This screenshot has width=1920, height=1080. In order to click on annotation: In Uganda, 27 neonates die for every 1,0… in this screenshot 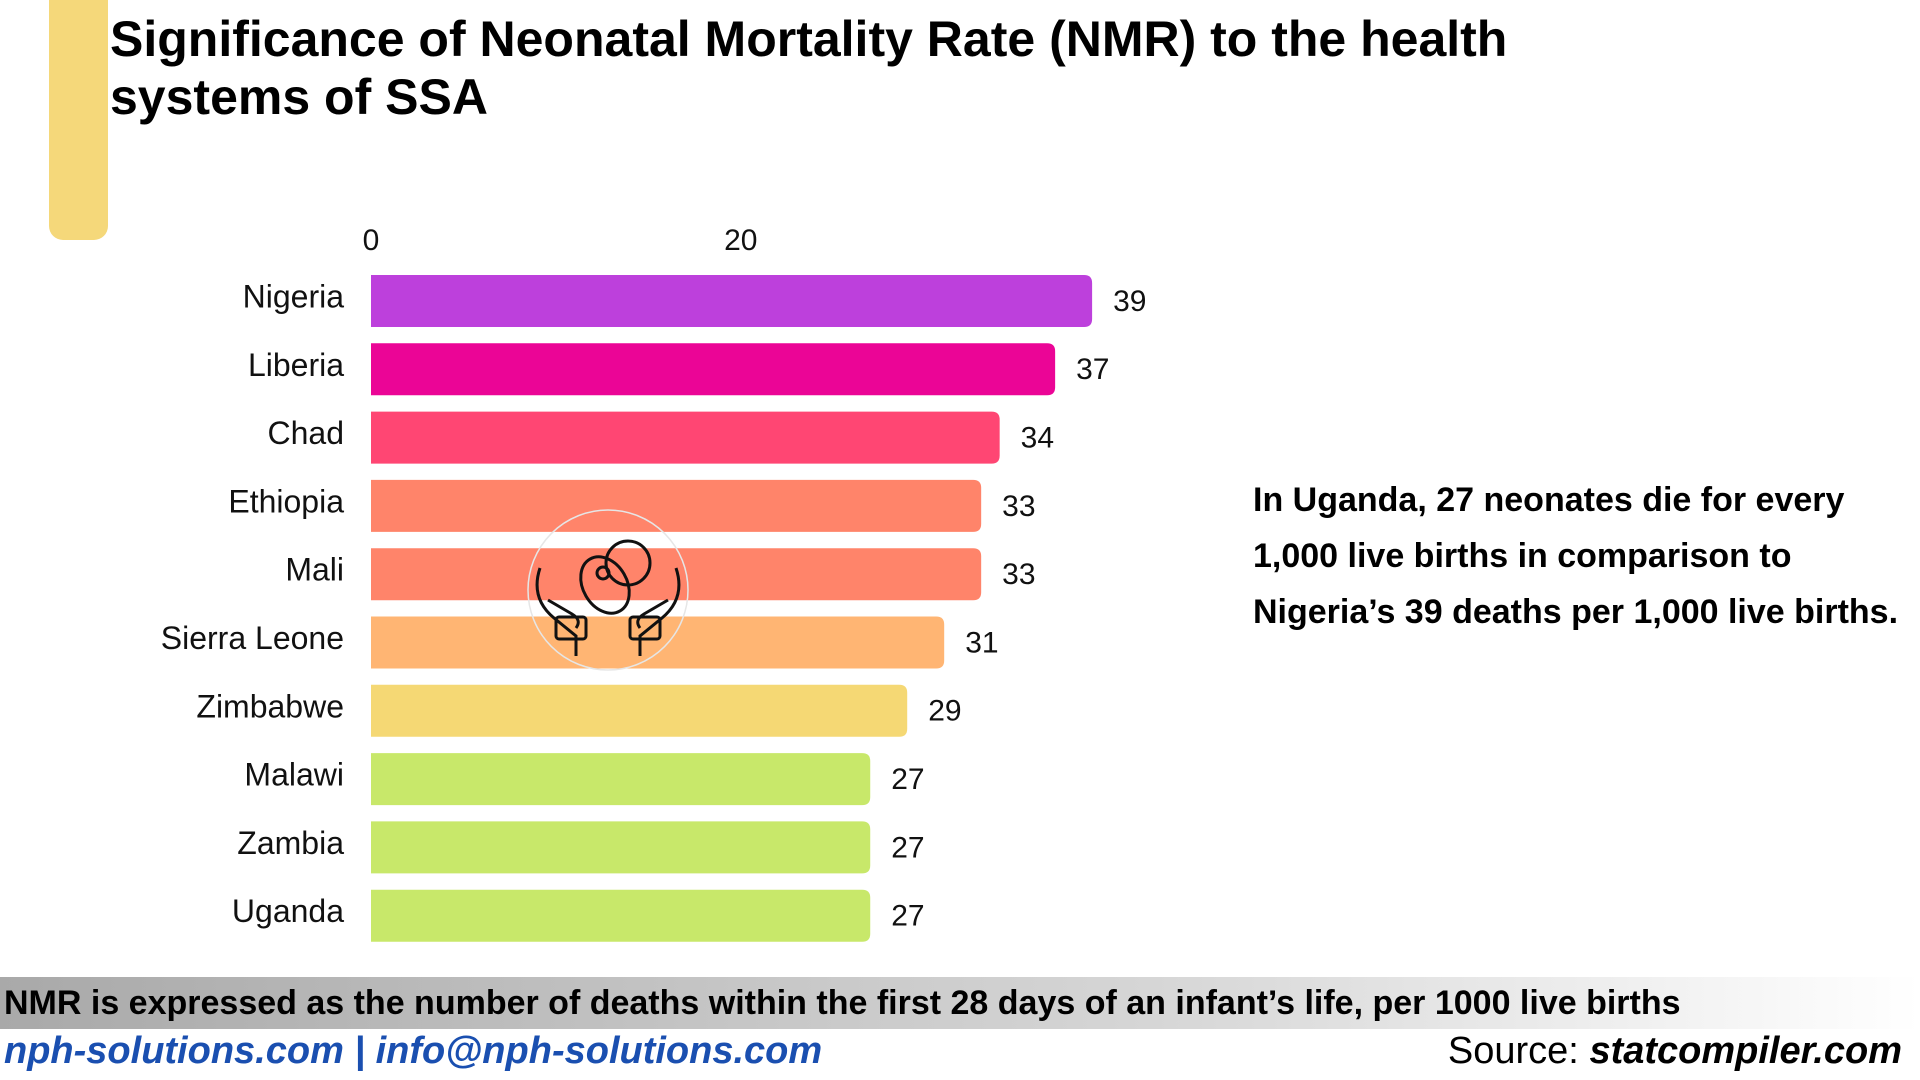, I will do `click(1576, 556)`.